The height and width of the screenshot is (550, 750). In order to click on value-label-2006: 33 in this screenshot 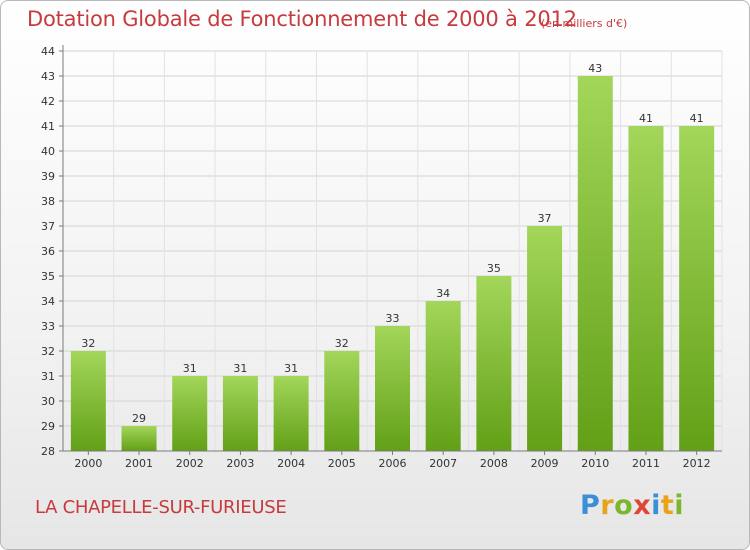, I will do `click(393, 318)`.